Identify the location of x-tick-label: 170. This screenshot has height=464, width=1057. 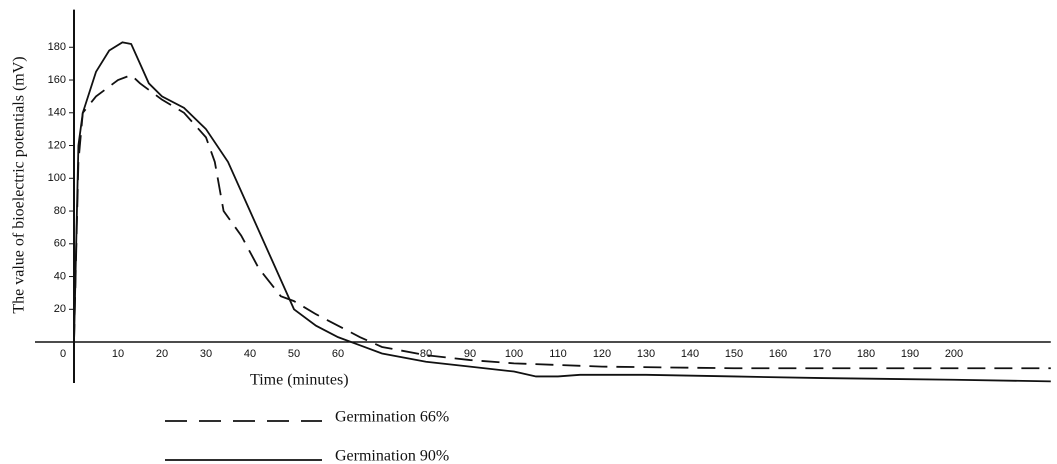
(822, 354).